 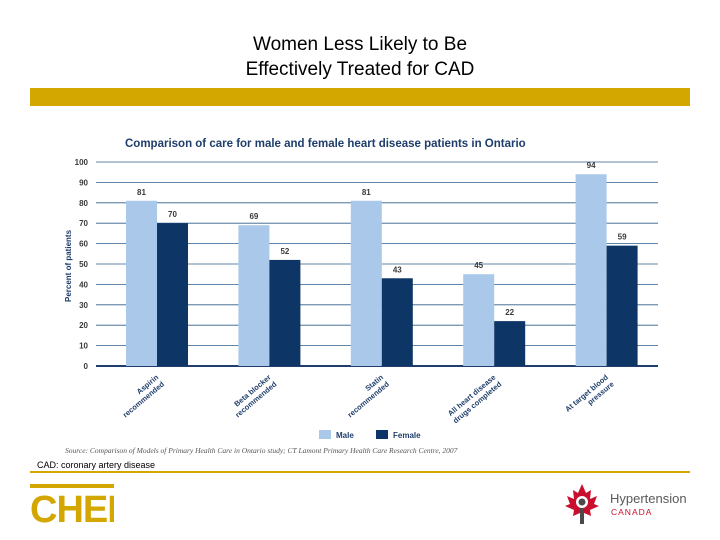 I want to click on value-label-female-1: 52, so click(x=284, y=251).